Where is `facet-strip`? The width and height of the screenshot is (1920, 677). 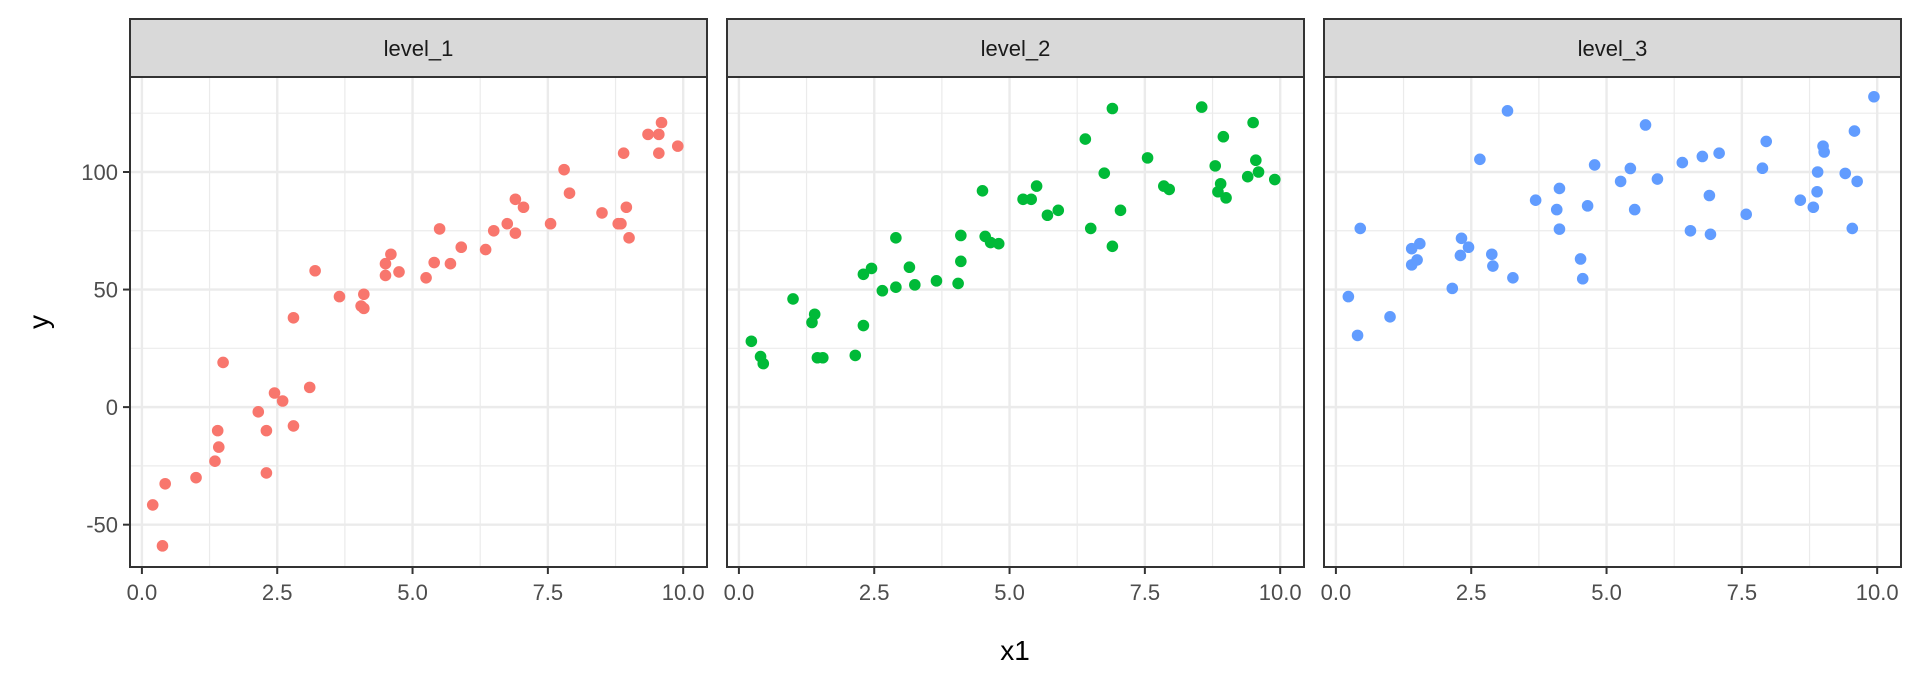
facet-strip is located at coordinates (418, 48).